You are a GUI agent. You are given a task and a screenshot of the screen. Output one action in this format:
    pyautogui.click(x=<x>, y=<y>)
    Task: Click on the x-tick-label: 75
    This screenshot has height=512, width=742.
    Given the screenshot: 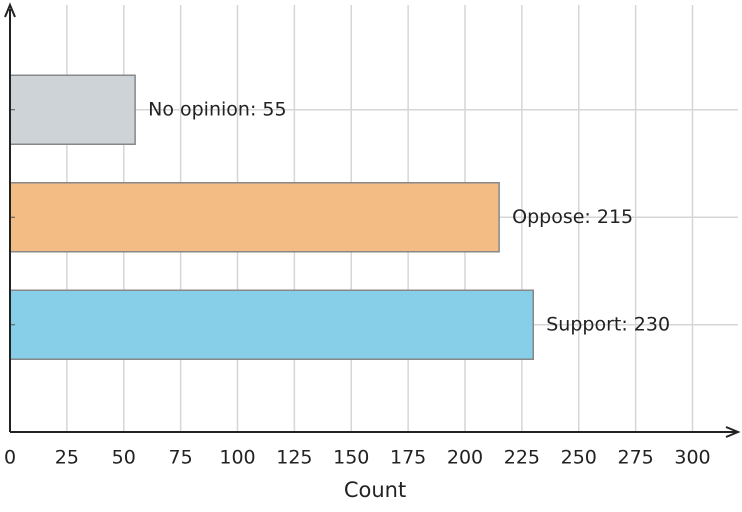 What is the action you would take?
    pyautogui.click(x=181, y=458)
    